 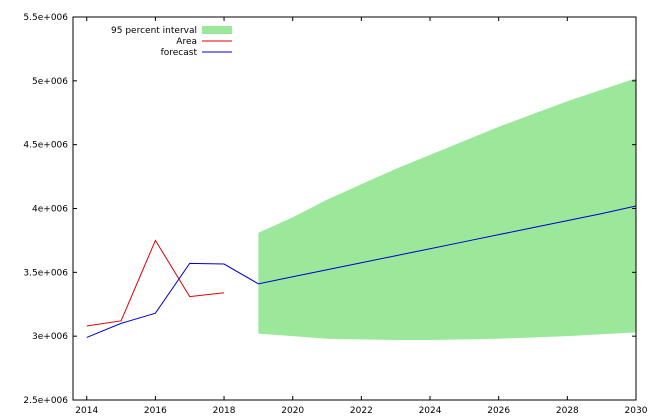 I want to click on x-tick-label: 2018, so click(x=224, y=411).